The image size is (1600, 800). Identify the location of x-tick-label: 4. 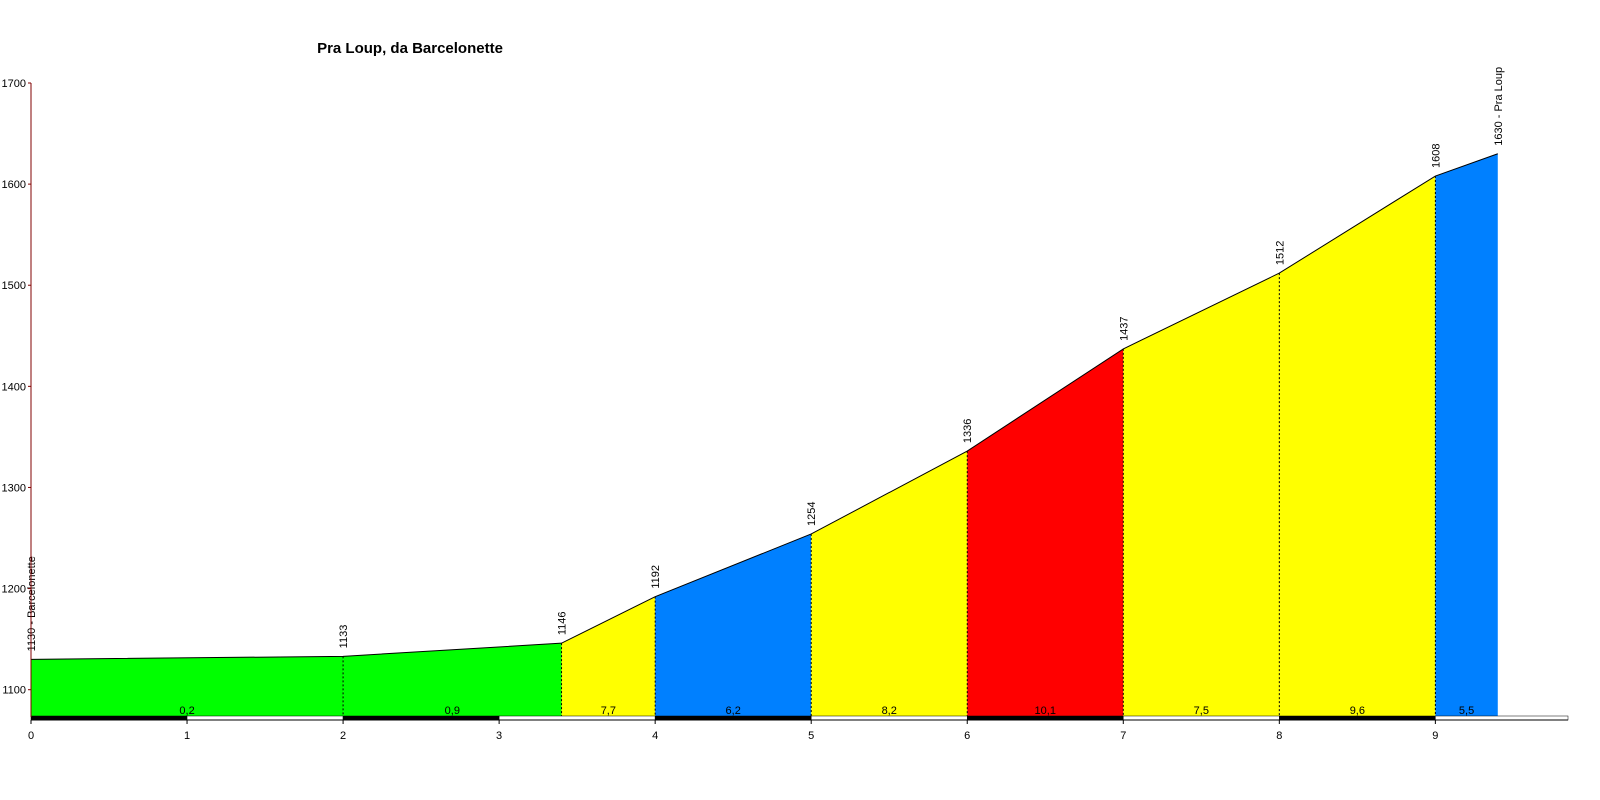
(655, 736).